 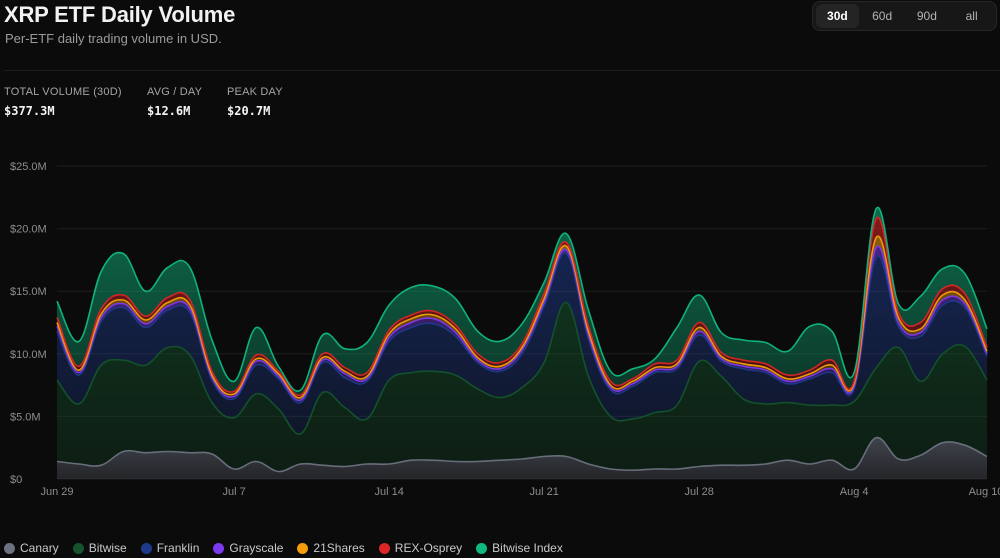 What do you see at coordinates (234, 492) in the screenshot?
I see `x-tick-label: Jul 7` at bounding box center [234, 492].